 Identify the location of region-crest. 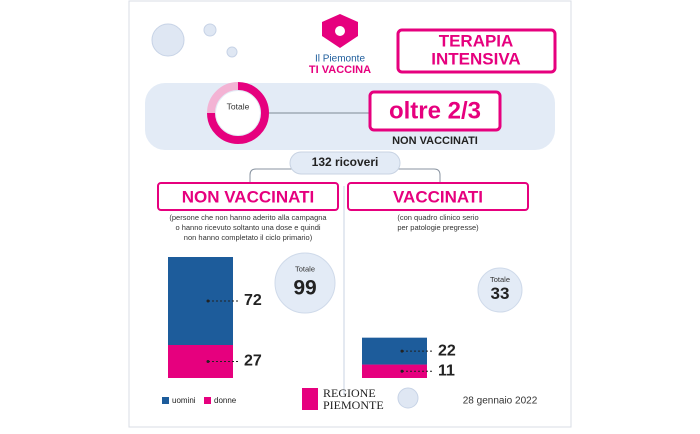
(310, 399).